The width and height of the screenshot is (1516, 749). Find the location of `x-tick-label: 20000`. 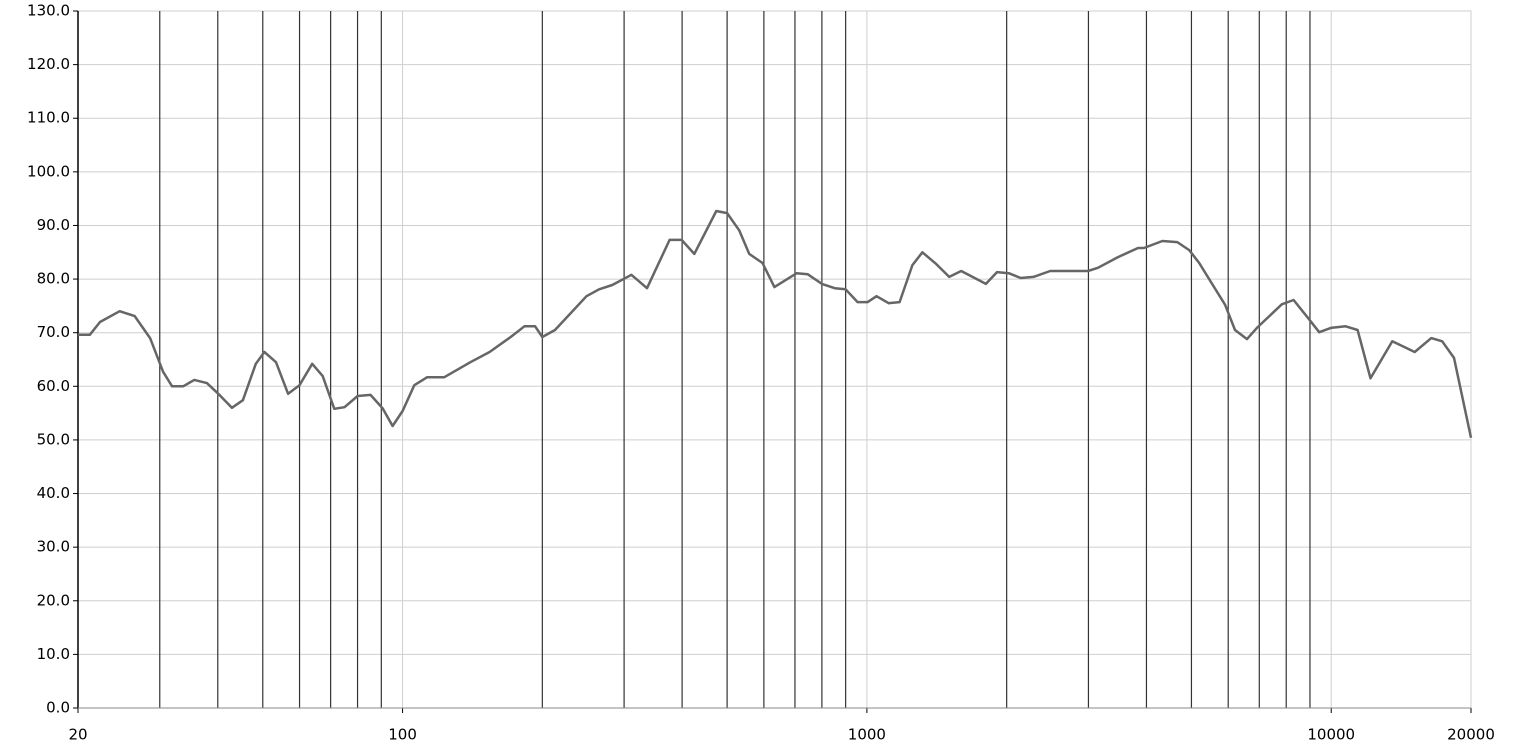

x-tick-label: 20000 is located at coordinates (1471, 735).